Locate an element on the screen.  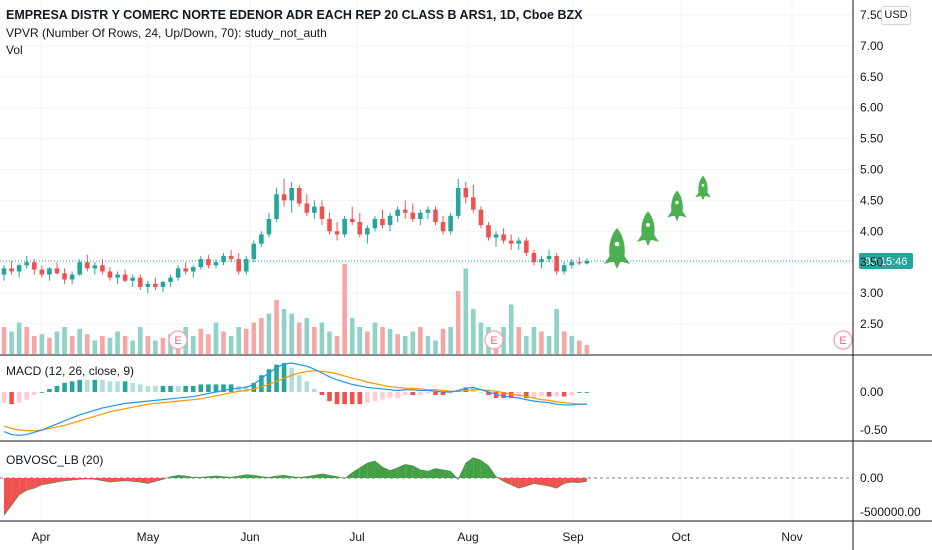
volume-indicator-label: Vol is located at coordinates (14, 50).